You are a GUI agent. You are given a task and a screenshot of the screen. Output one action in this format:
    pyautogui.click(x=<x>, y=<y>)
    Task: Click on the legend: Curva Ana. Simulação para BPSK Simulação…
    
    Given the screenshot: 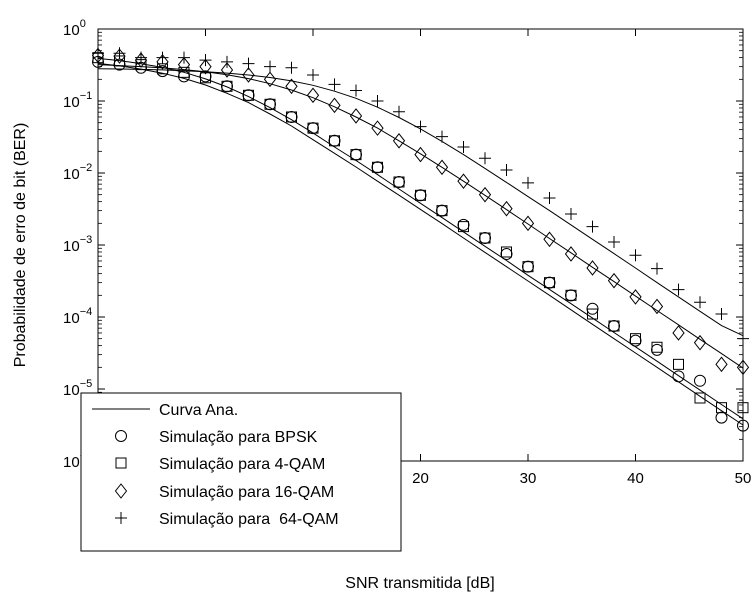 What is the action you would take?
    pyautogui.click(x=241, y=472)
    